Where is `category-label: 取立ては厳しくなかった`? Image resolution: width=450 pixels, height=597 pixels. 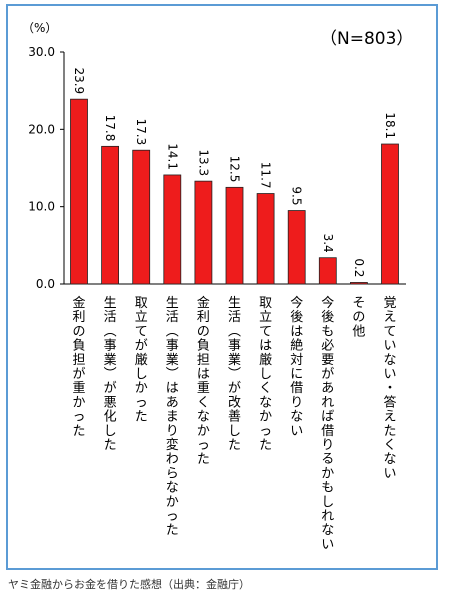
category-label: 取立ては厳しくなかった is located at coordinates (265, 374).